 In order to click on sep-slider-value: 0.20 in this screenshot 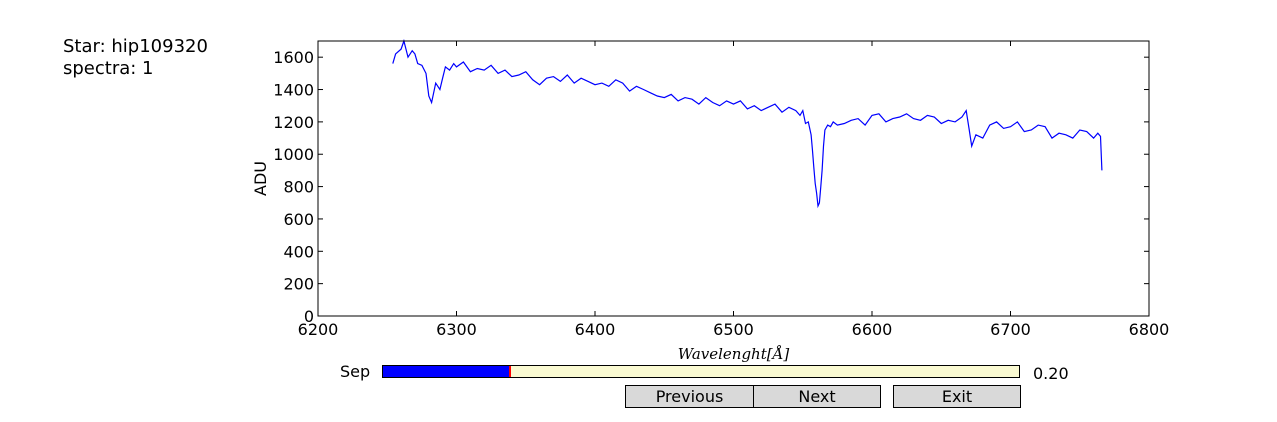, I will do `click(1051, 373)`.